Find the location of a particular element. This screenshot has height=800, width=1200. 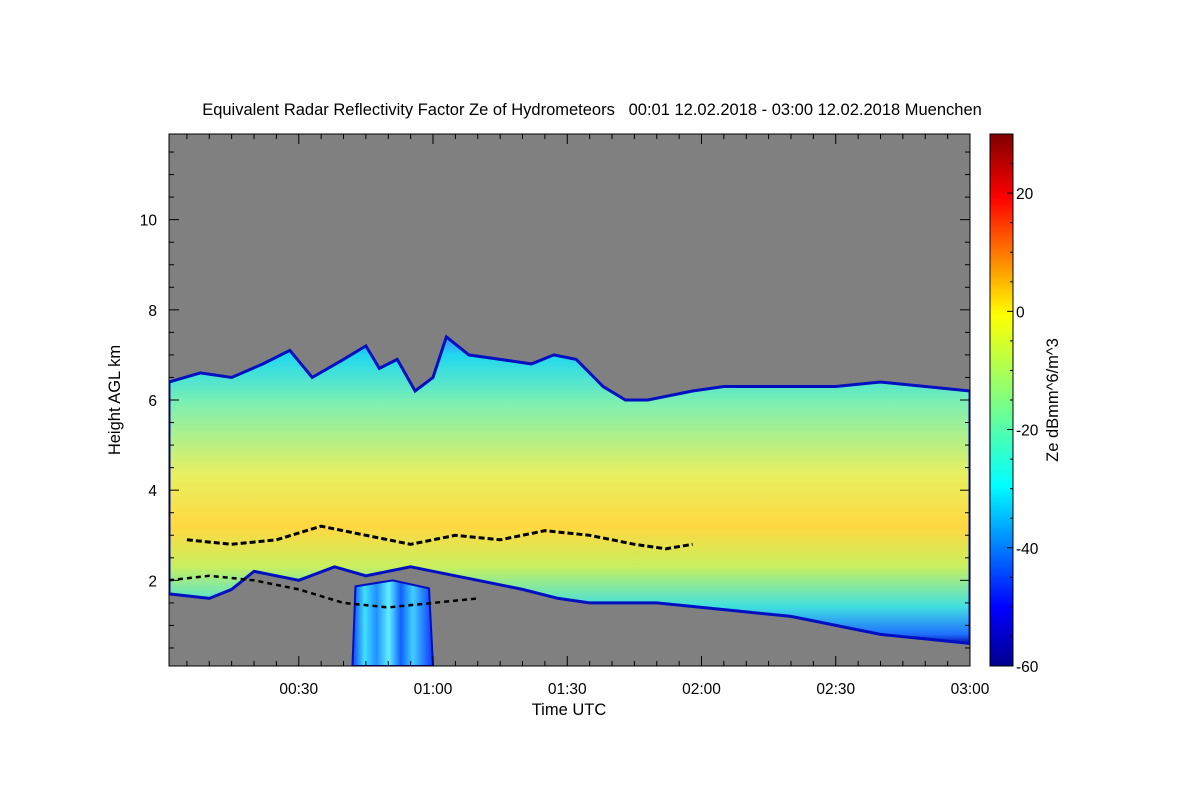

x-tick-label: 00:30 is located at coordinates (298, 689).